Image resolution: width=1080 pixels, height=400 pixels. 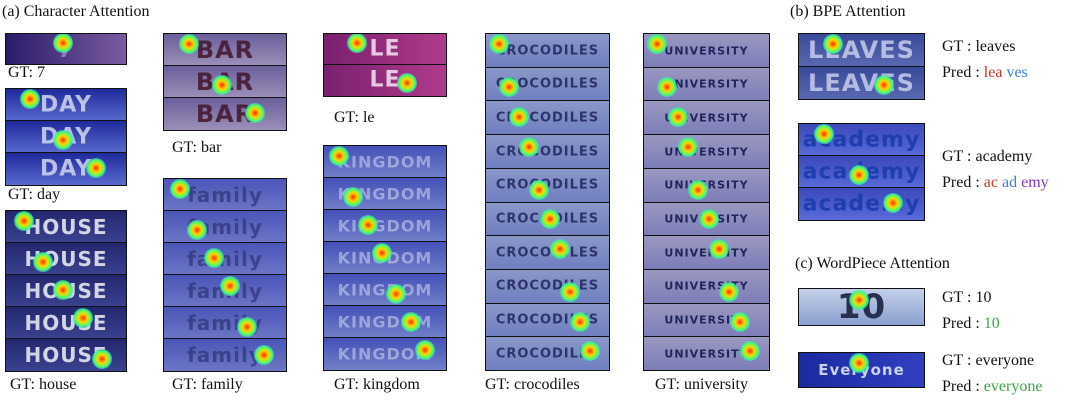 What do you see at coordinates (967, 297) in the screenshot?
I see `gt-label: GT : 10` at bounding box center [967, 297].